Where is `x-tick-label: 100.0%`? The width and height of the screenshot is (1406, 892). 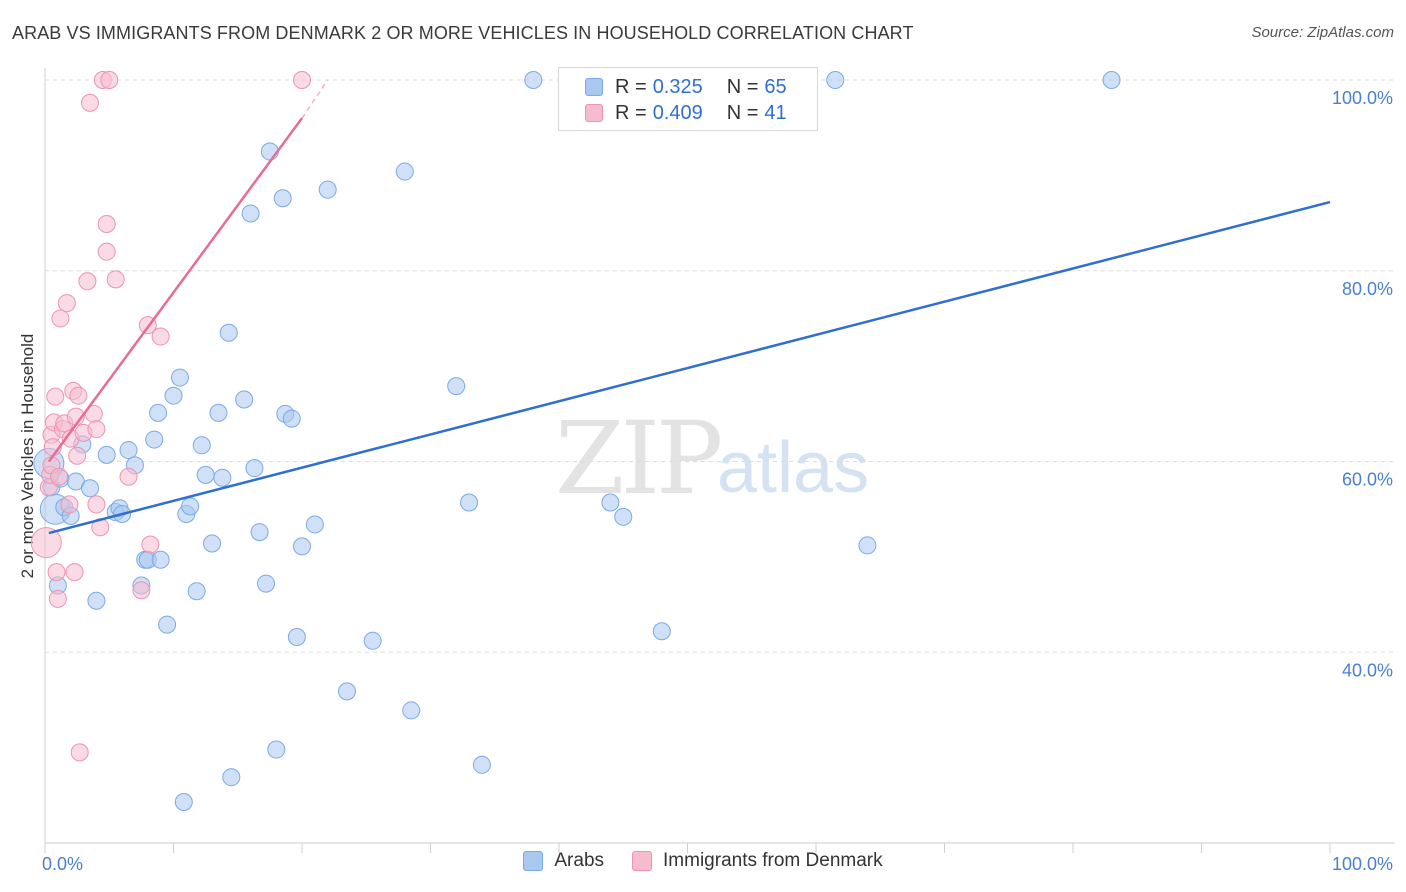 x-tick-label: 100.0% is located at coordinates (1362, 864).